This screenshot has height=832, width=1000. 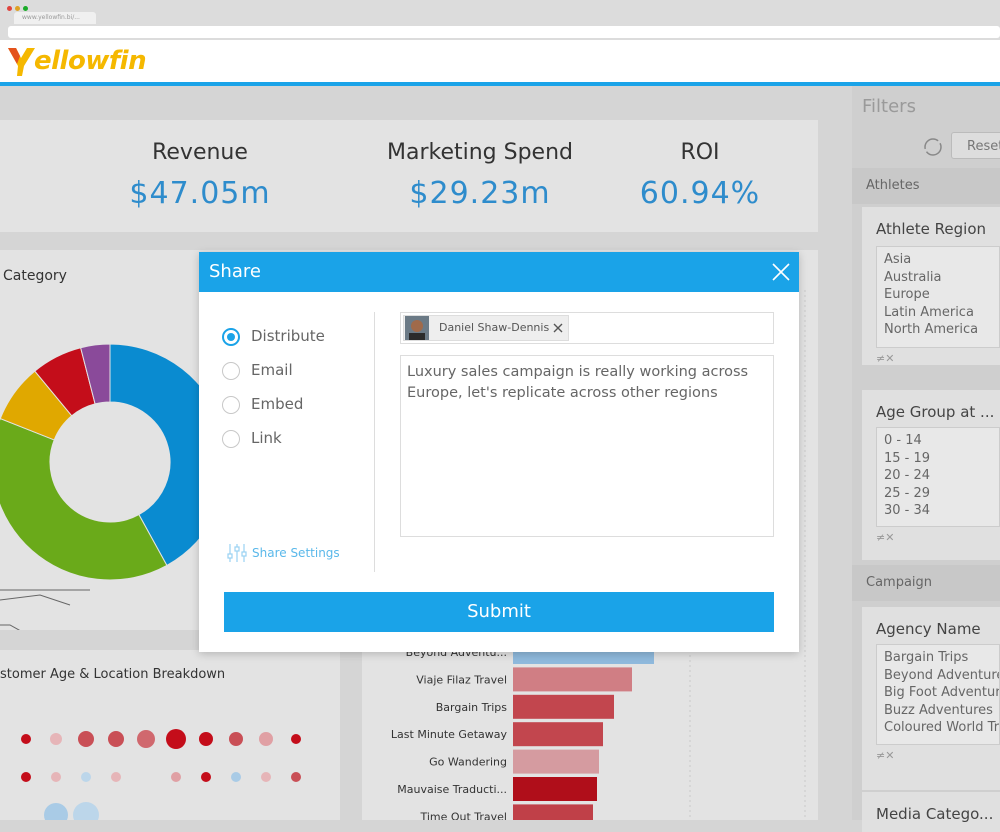 I want to click on filter-title: Athlete Region, so click(x=931, y=229).